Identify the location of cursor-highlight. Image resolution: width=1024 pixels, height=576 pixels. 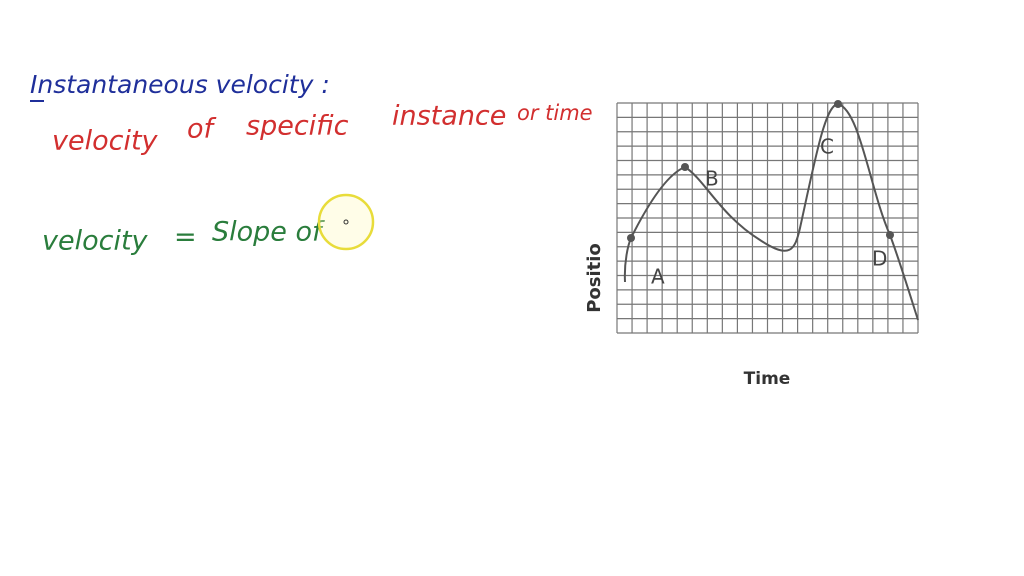
(346, 222).